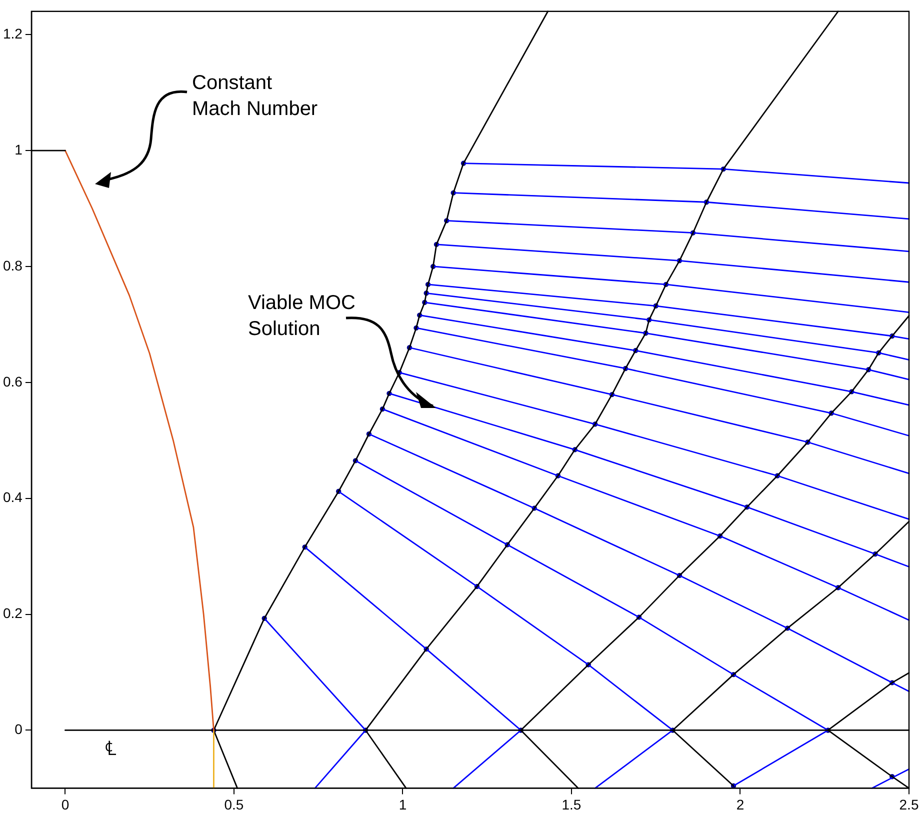 Image resolution: width=922 pixels, height=817 pixels. Describe the element at coordinates (110, 749) in the screenshot. I see `annotation: ℄` at that location.